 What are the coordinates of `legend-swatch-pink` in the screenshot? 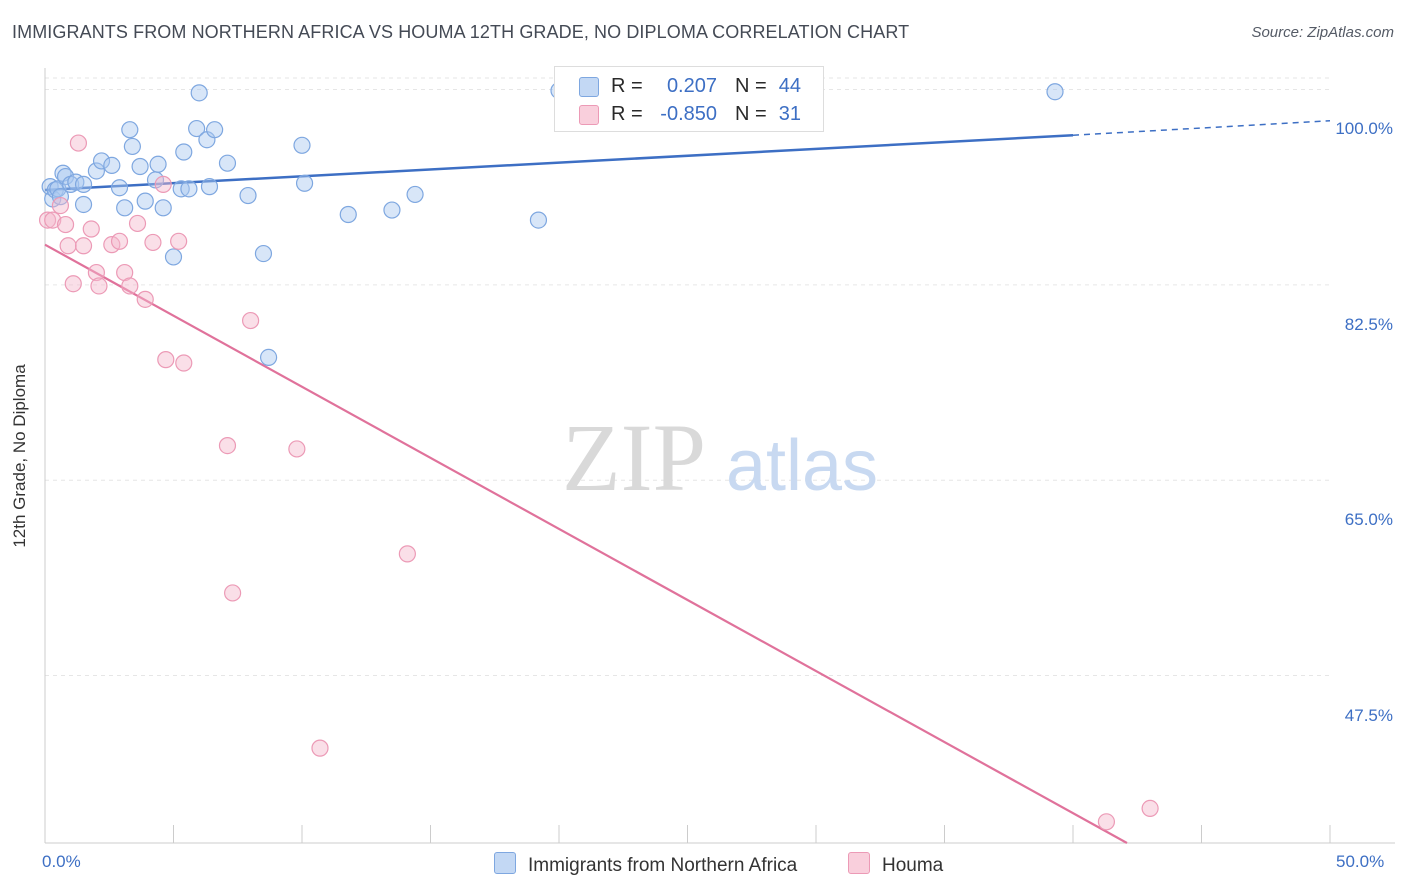 It's located at (589, 115).